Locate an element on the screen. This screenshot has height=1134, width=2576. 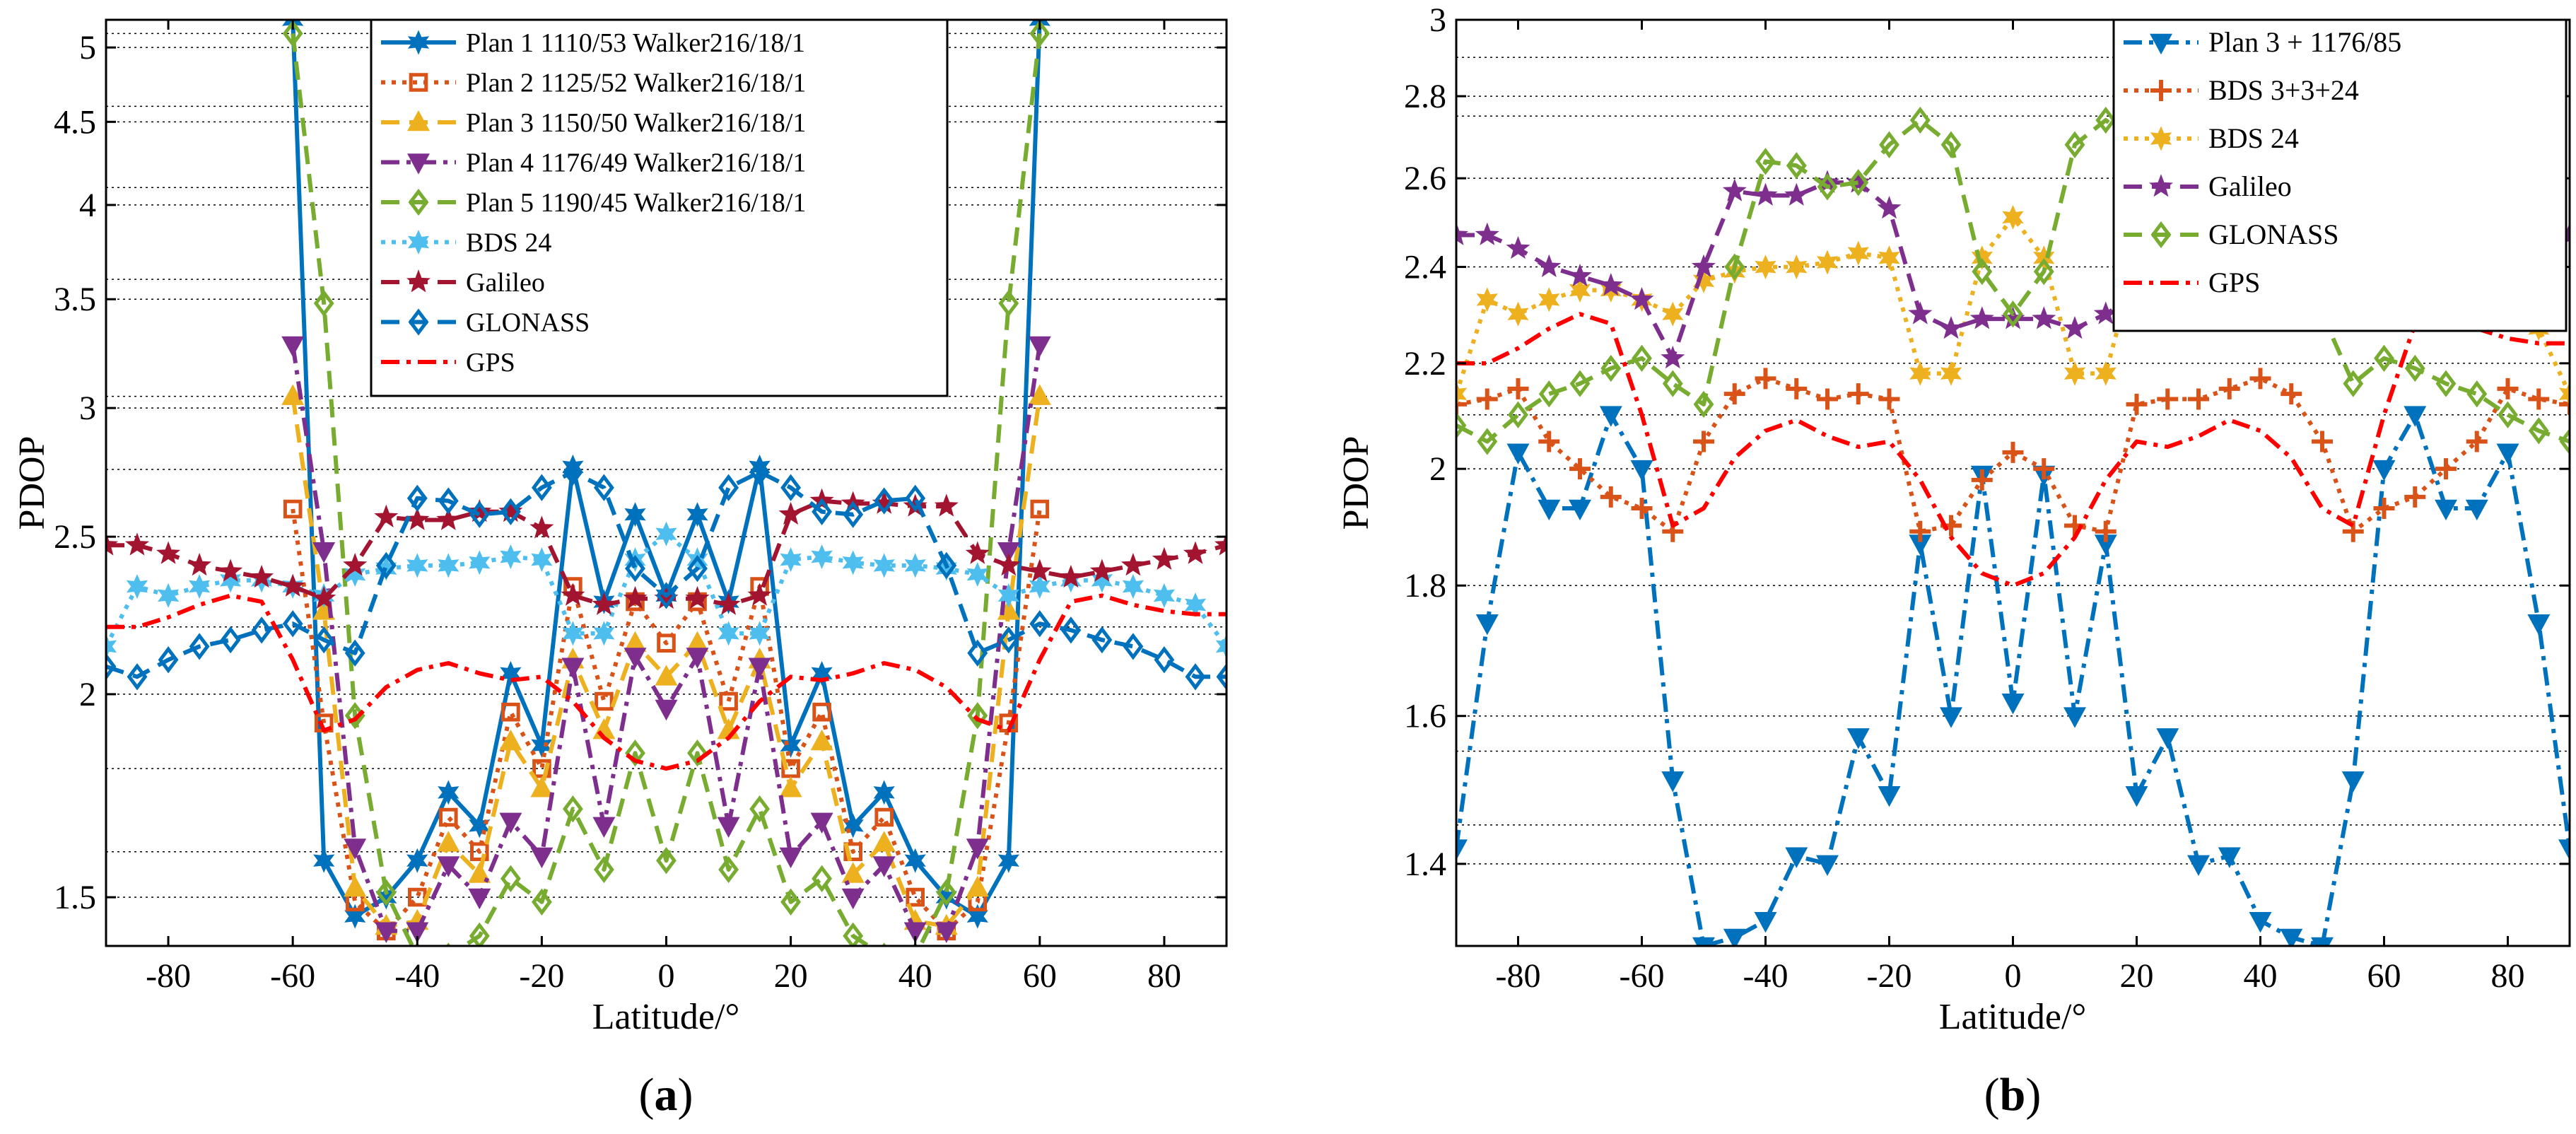
y-tick-label: 2.2 is located at coordinates (1425, 363).